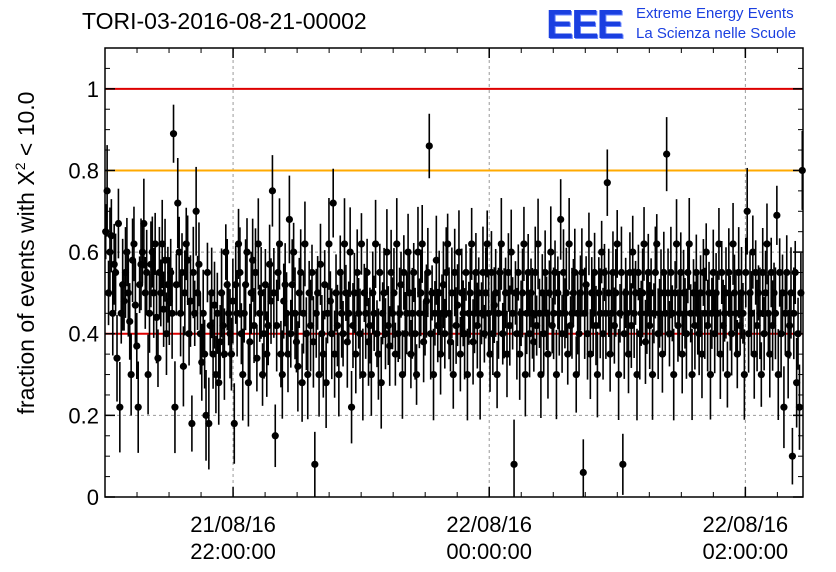 Image resolution: width=836 pixels, height=572 pixels. I want to click on y-tick-label: 0, so click(93, 497).